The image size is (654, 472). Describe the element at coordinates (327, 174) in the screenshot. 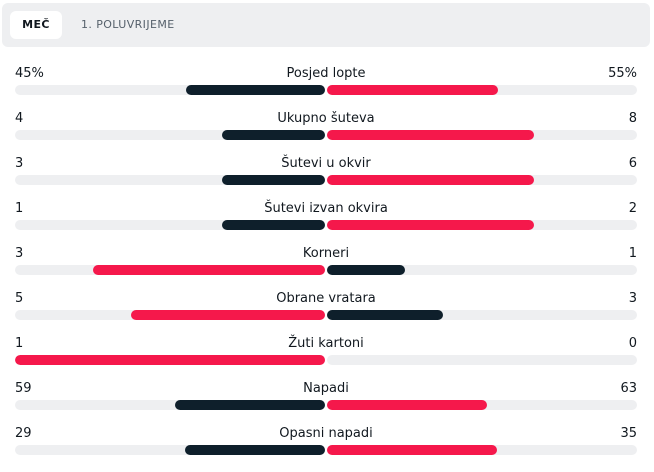

I see `stat-row-shots-on-target: 3 Šutevi u okvir 6` at that location.